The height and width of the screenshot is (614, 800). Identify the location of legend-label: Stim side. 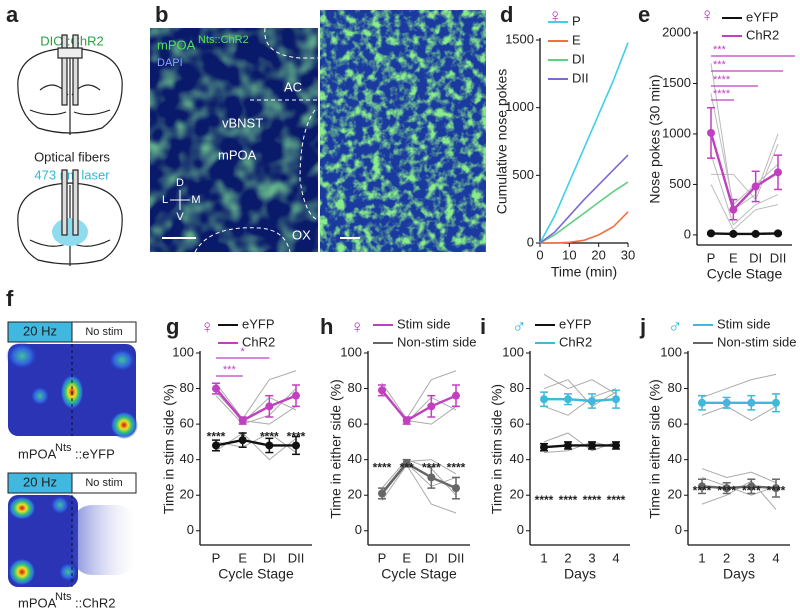
(423, 323).